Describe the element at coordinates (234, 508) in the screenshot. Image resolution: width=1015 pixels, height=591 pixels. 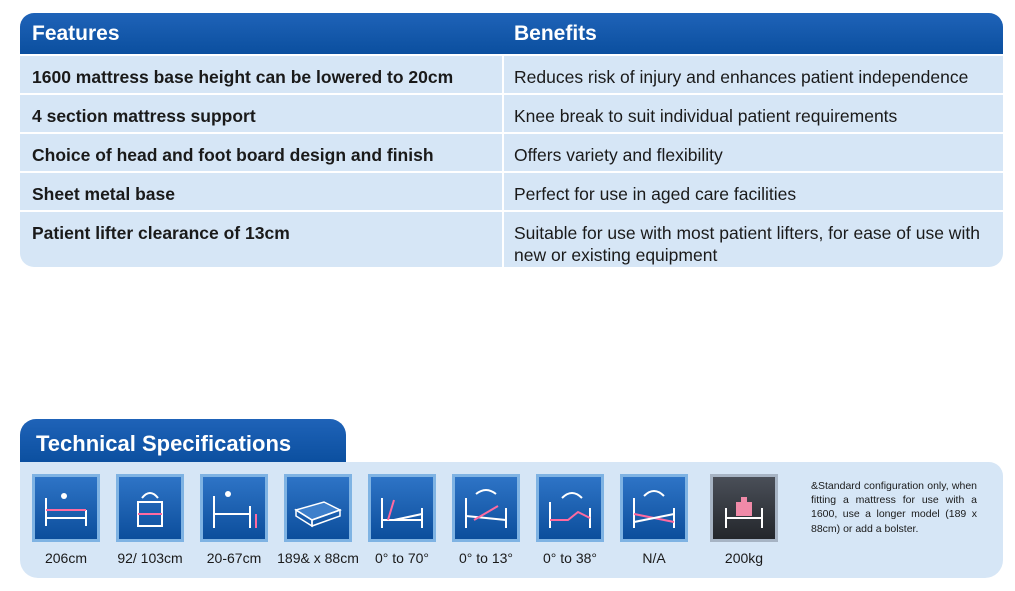
I see `bed-height-icon` at that location.